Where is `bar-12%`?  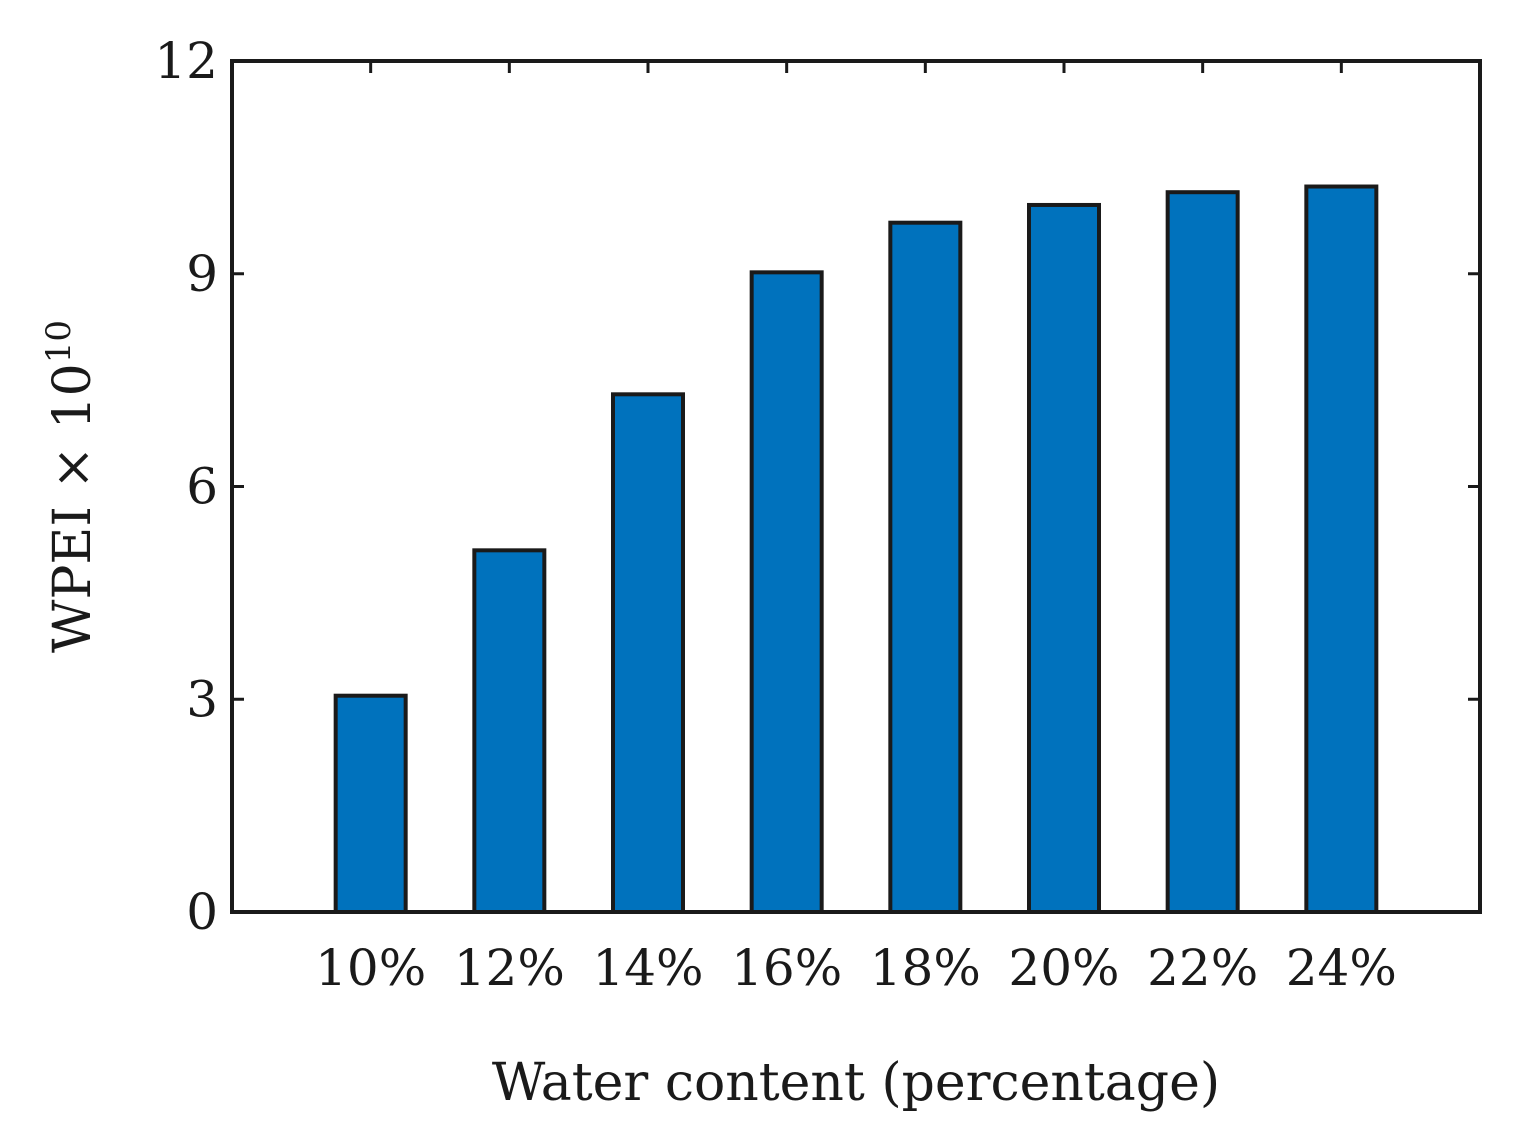 bar-12% is located at coordinates (509, 731).